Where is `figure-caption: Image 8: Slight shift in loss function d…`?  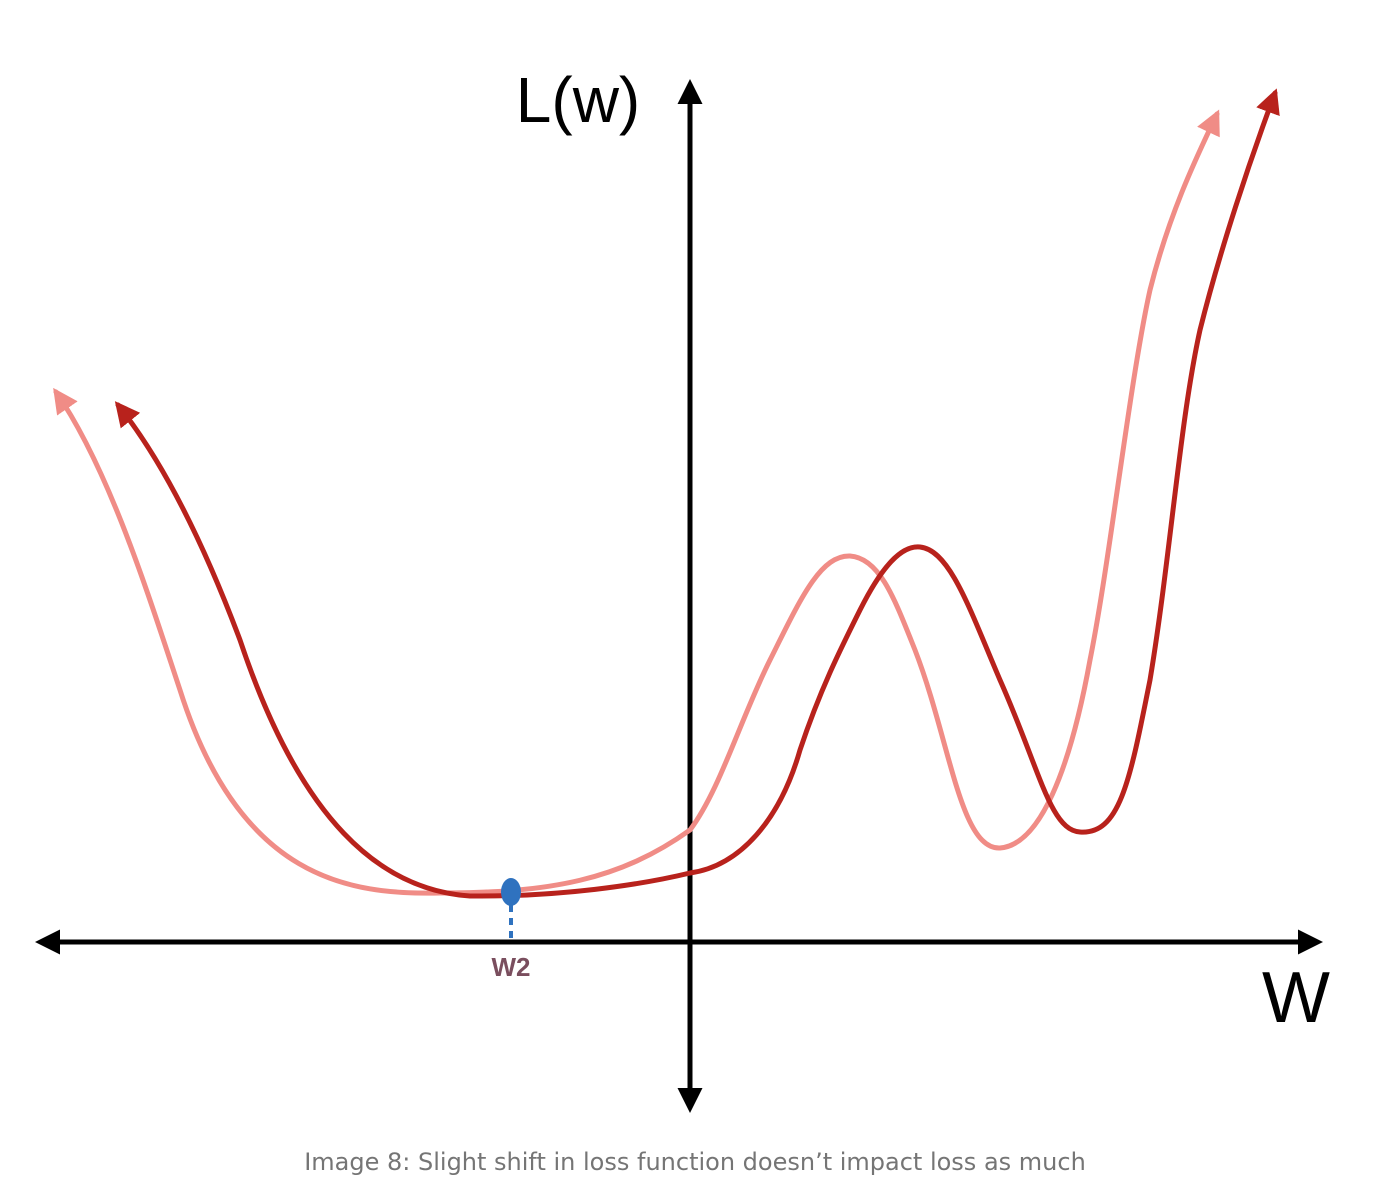 figure-caption: Image 8: Slight shift in loss function d… is located at coordinates (695, 1162).